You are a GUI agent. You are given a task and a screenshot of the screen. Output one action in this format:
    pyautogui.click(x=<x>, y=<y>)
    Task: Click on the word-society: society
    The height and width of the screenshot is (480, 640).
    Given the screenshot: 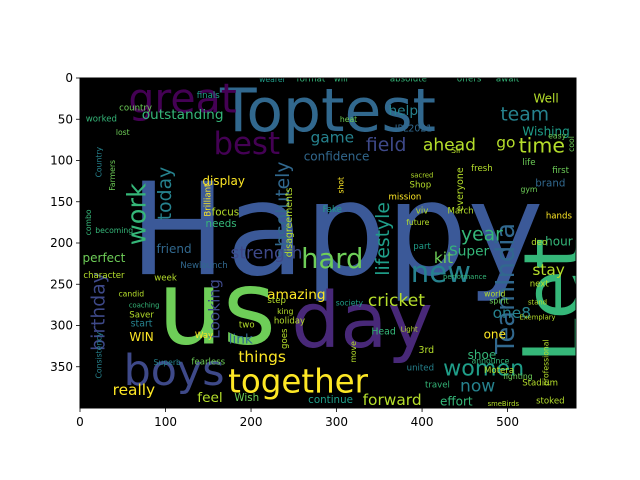 What is the action you would take?
    pyautogui.click(x=350, y=303)
    